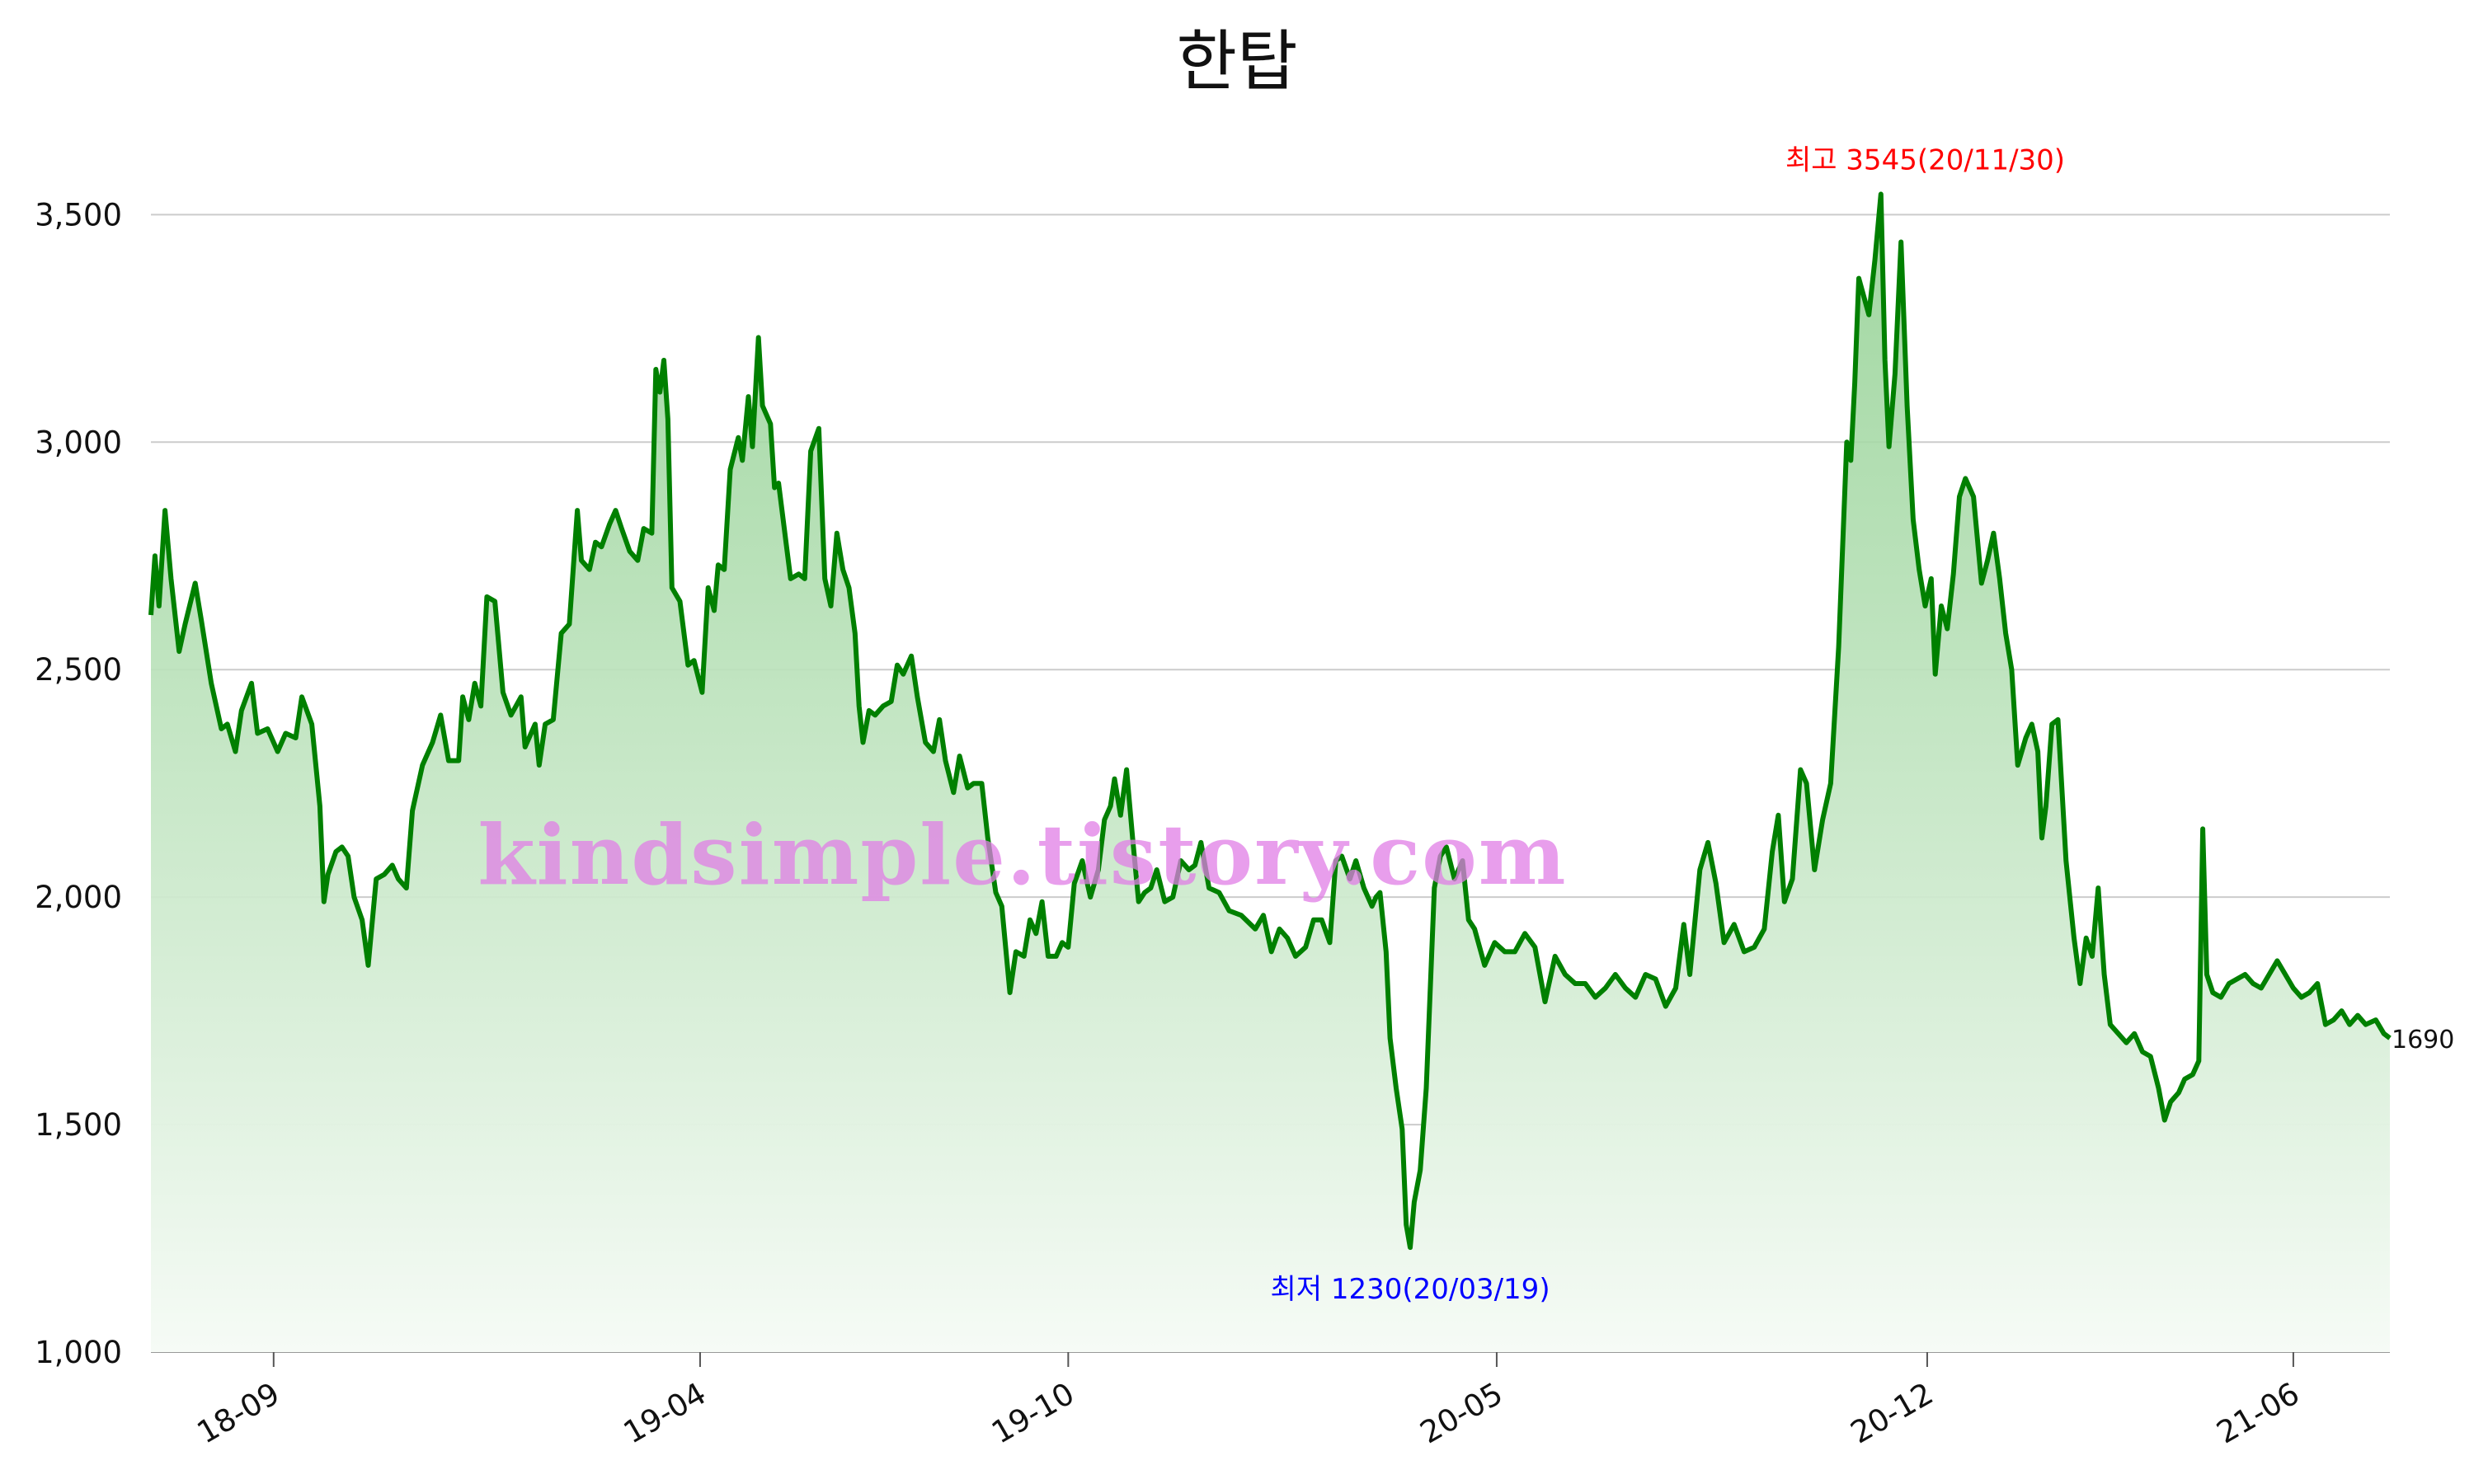 The width and height of the screenshot is (2474, 1484). What do you see at coordinates (78, 670) in the screenshot?
I see `y-tick-label: 2,500` at bounding box center [78, 670].